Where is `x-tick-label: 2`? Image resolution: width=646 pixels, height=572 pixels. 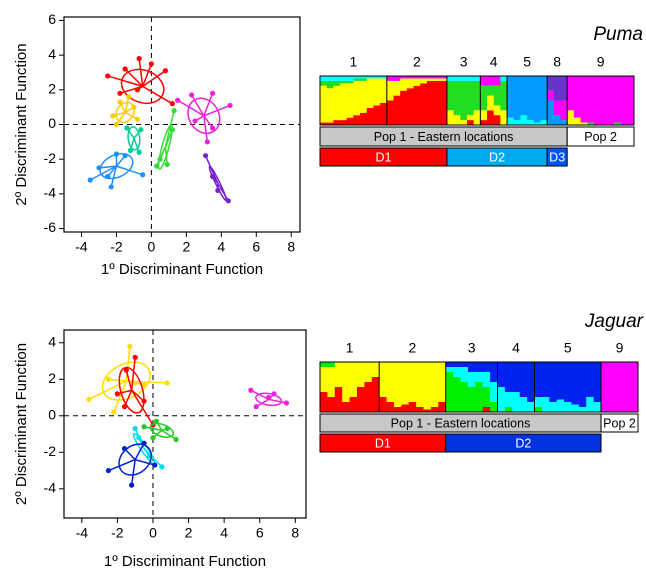 x-tick-label: 2 is located at coordinates (189, 533).